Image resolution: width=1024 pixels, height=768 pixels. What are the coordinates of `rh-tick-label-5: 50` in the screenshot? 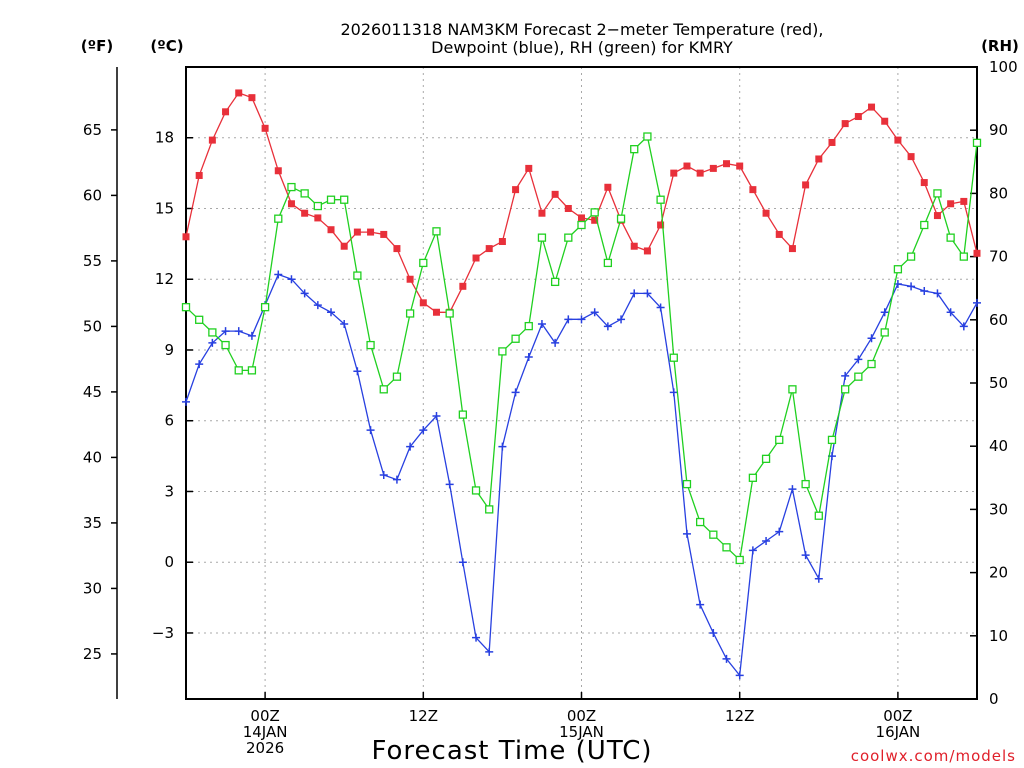 It's located at (998, 383).